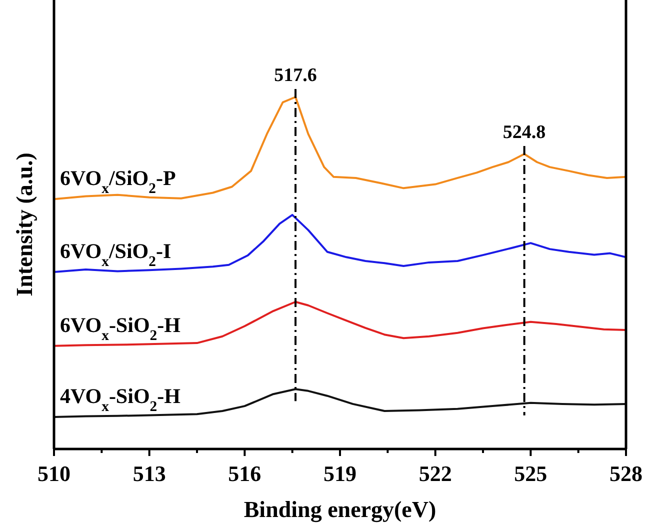 This screenshot has width=651, height=531. I want to click on y-axis-title: Intensity (a.u.), so click(24, 224).